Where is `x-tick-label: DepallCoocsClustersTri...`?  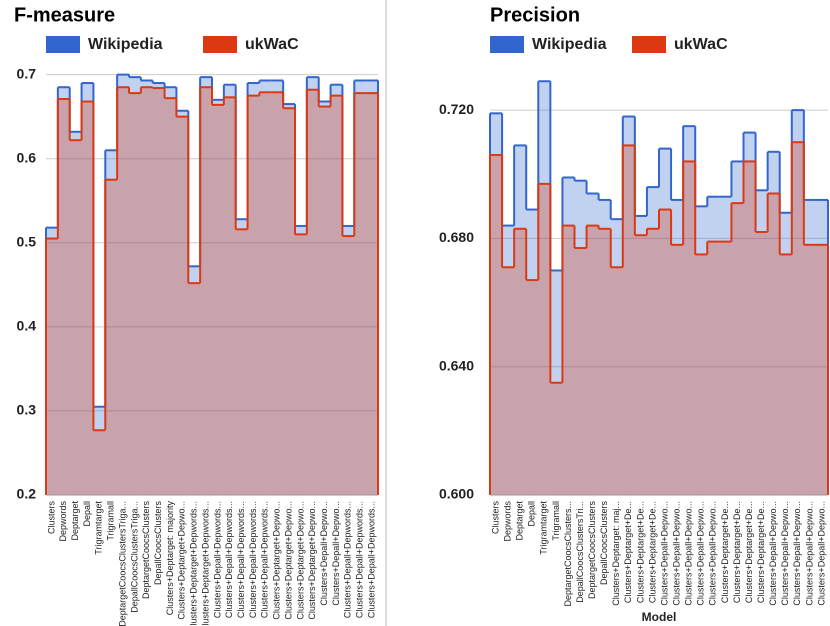
x-tick-label: DepallCoocsClustersTri... is located at coordinates (580, 552).